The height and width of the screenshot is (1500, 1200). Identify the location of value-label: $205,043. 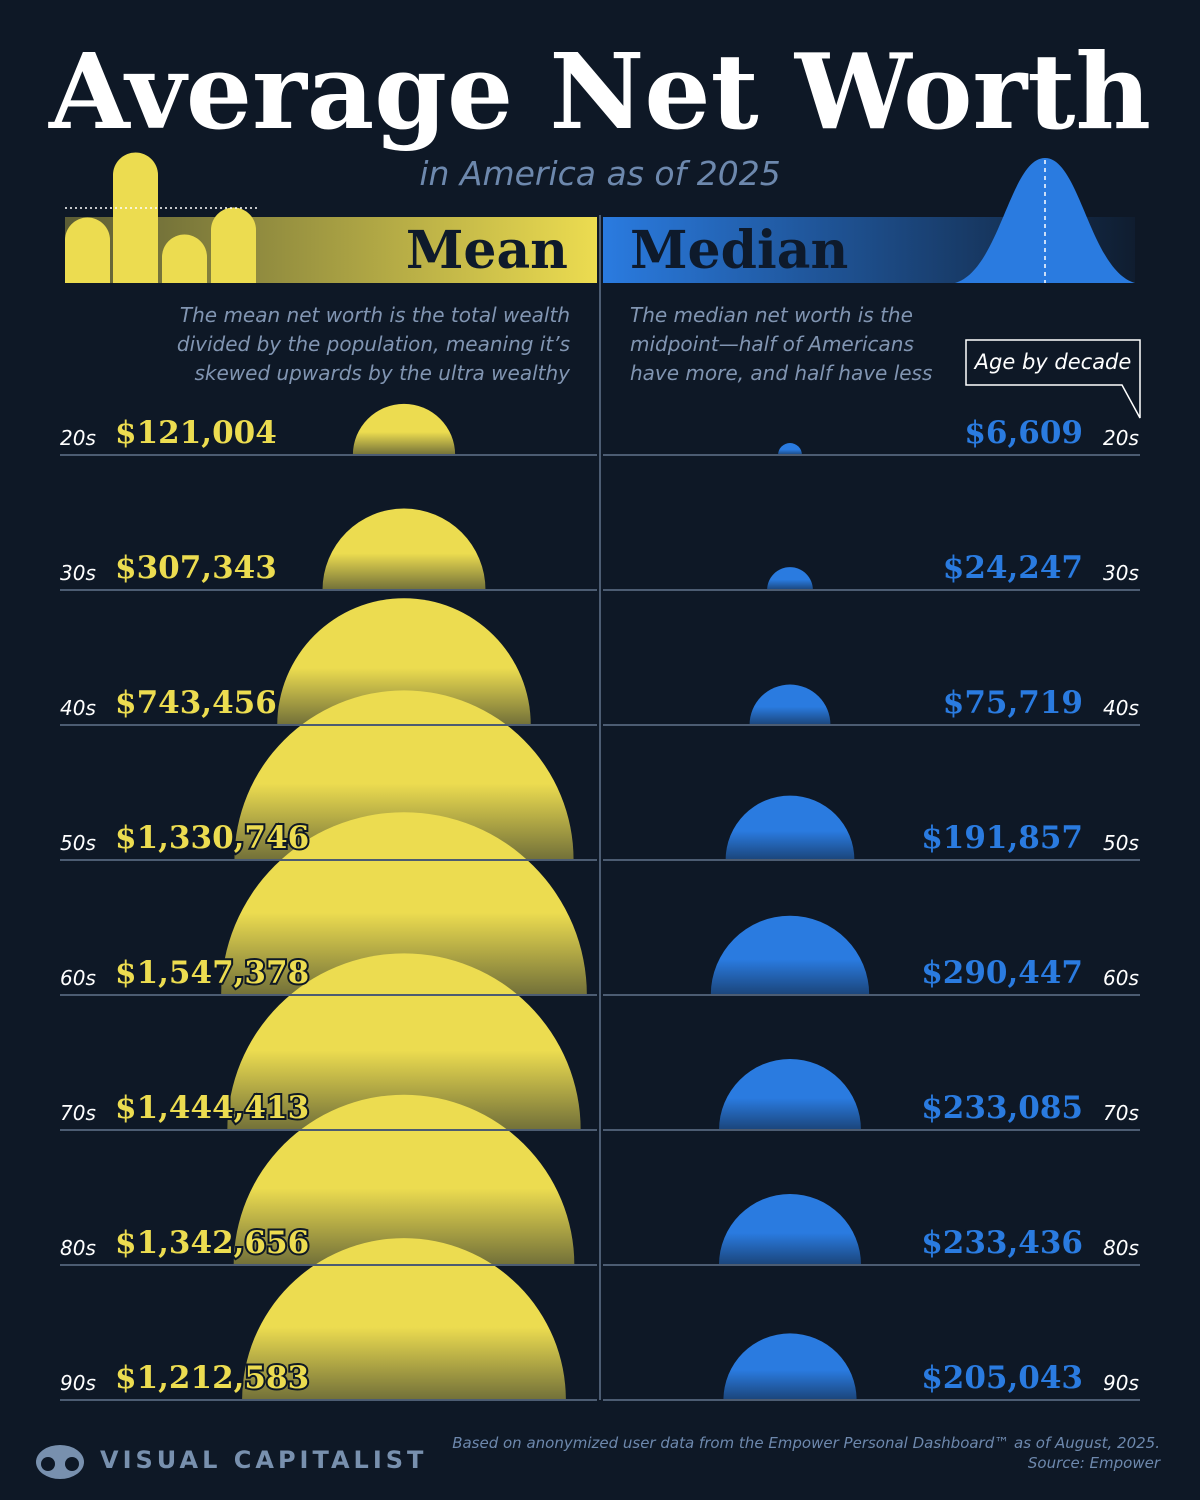
(1002, 1378).